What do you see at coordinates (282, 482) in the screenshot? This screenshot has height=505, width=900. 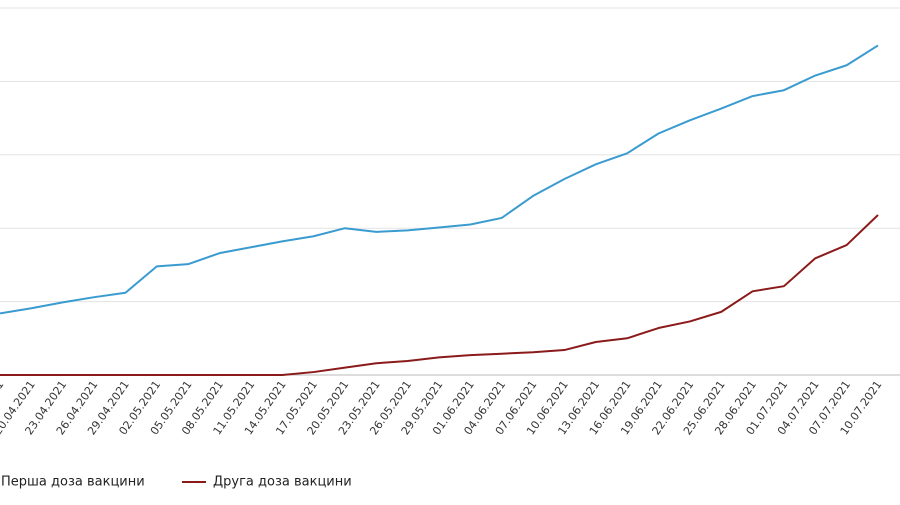 I see `legend-label: Друга доза вакцини` at bounding box center [282, 482].